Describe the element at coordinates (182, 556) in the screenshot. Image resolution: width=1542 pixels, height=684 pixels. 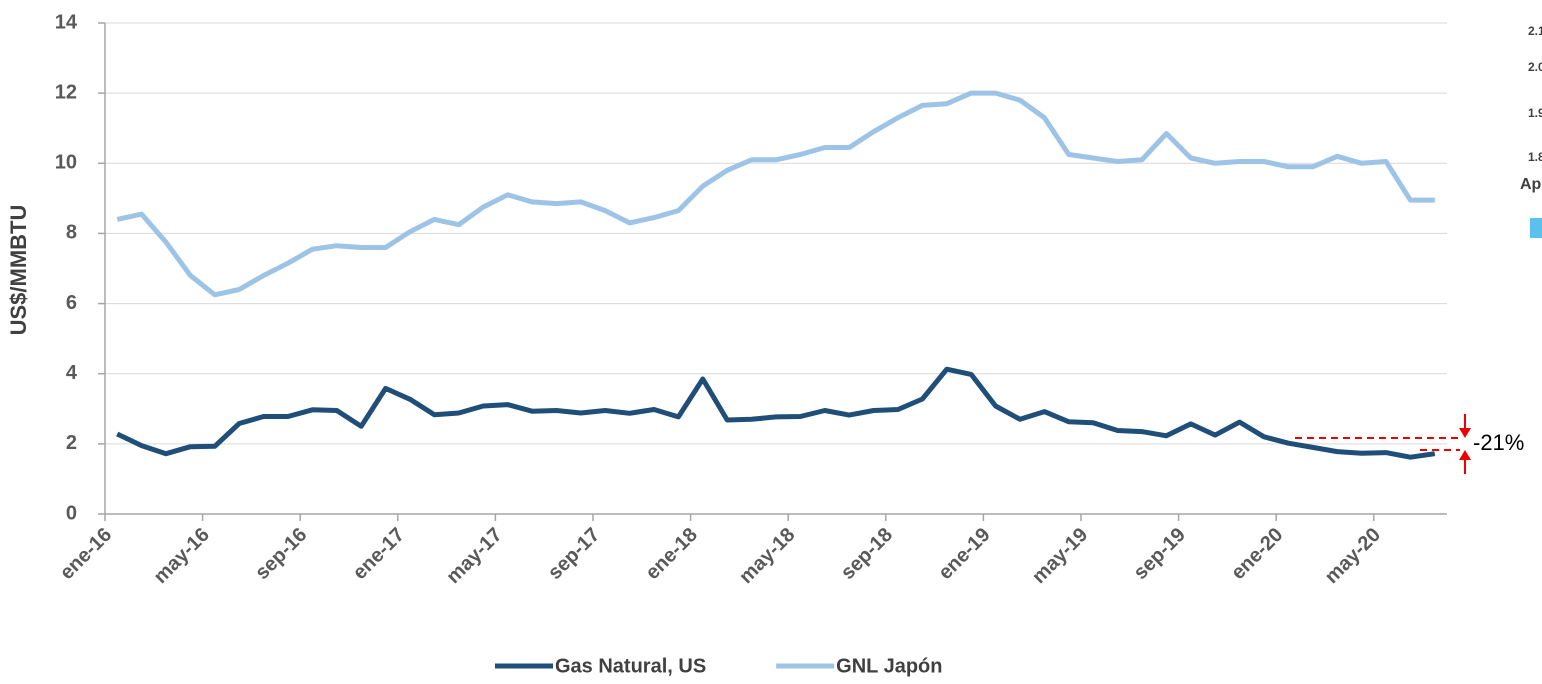
I see `x-tick-label: may-16` at that location.